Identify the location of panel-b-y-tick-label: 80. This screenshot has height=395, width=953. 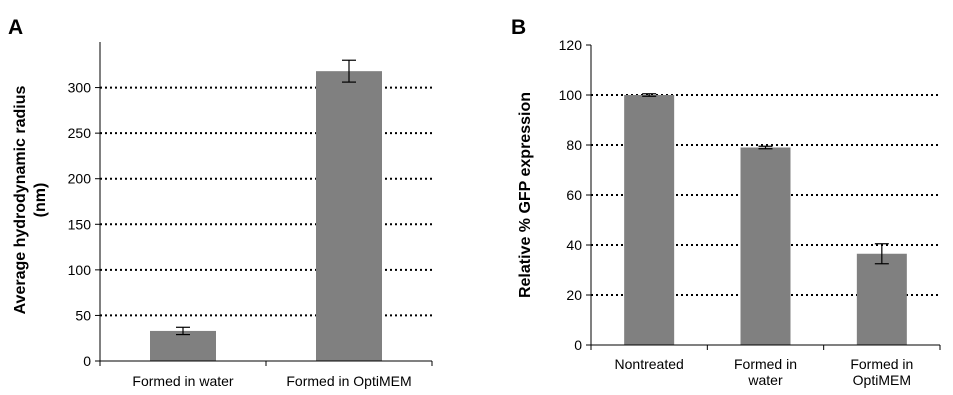
(574, 145).